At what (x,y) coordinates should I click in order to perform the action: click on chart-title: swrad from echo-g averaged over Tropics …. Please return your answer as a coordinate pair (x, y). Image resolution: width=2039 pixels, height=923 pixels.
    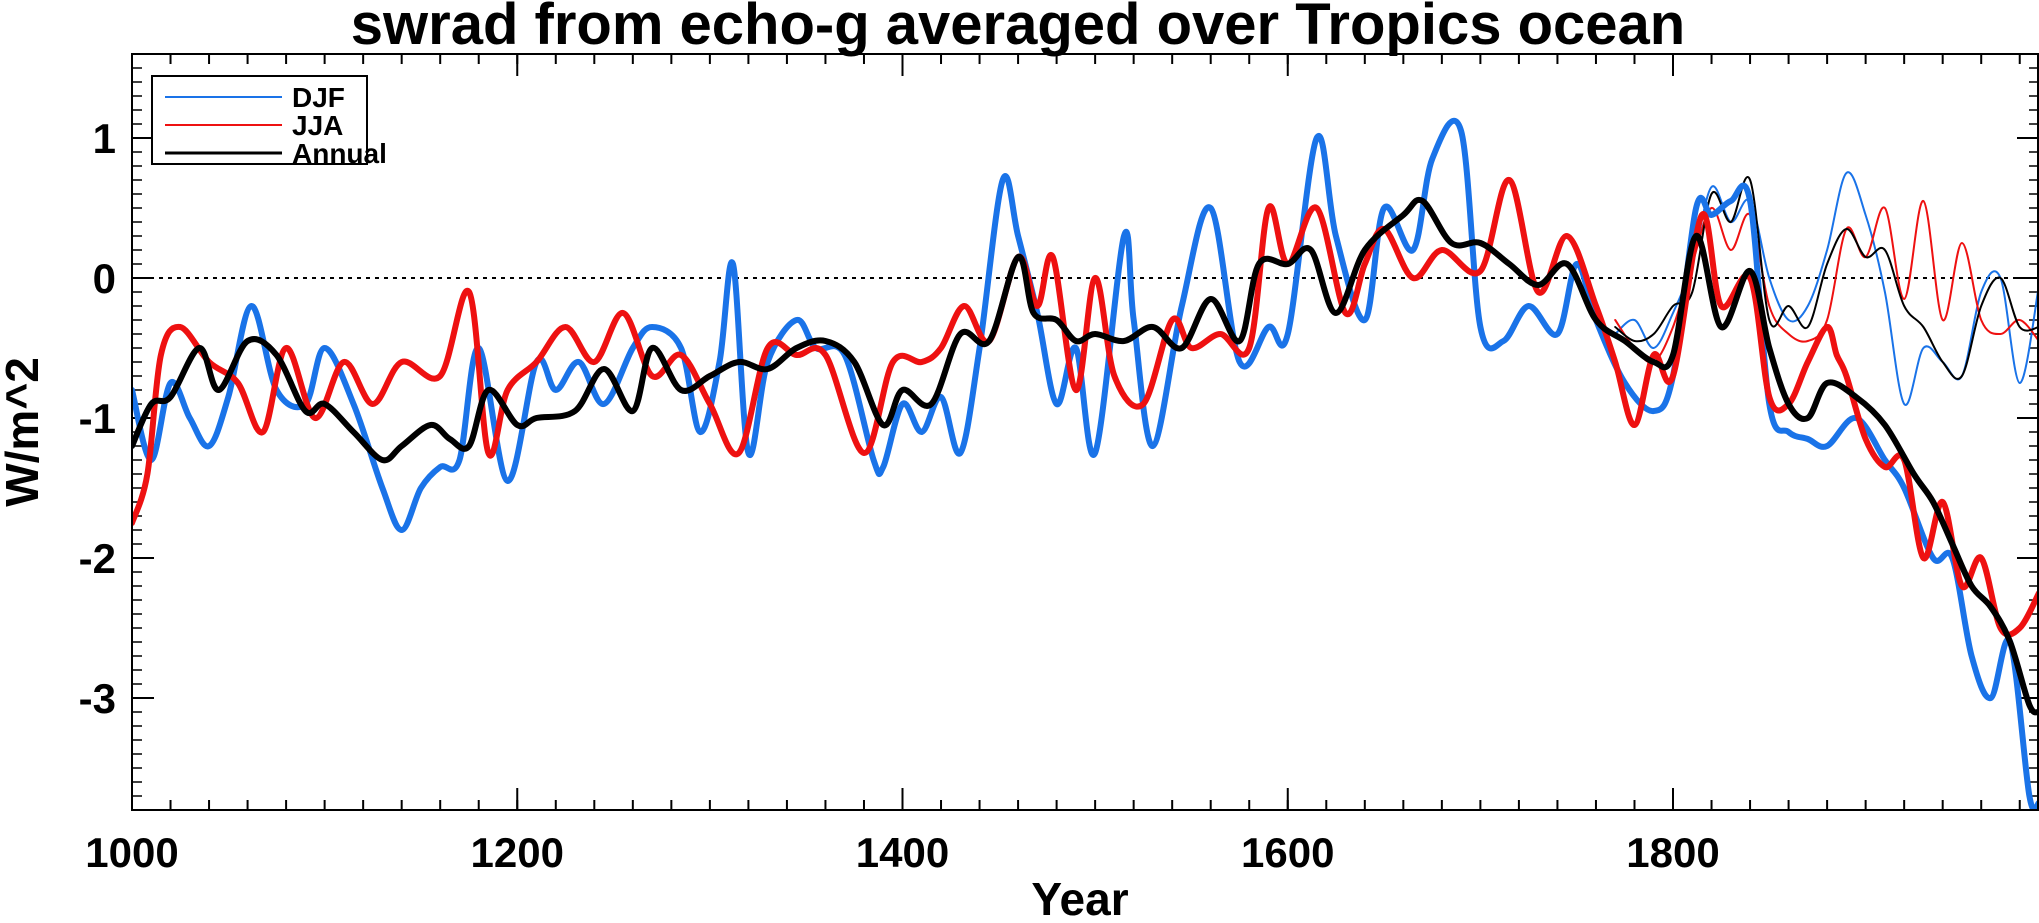
    Looking at the image, I should click on (1018, 28).